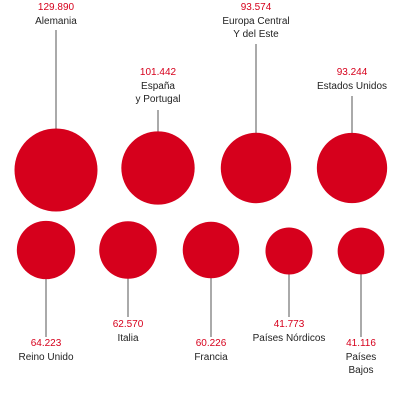 The width and height of the screenshot is (400, 408). What do you see at coordinates (352, 86) in the screenshot?
I see `category-label: Estados Unidos` at bounding box center [352, 86].